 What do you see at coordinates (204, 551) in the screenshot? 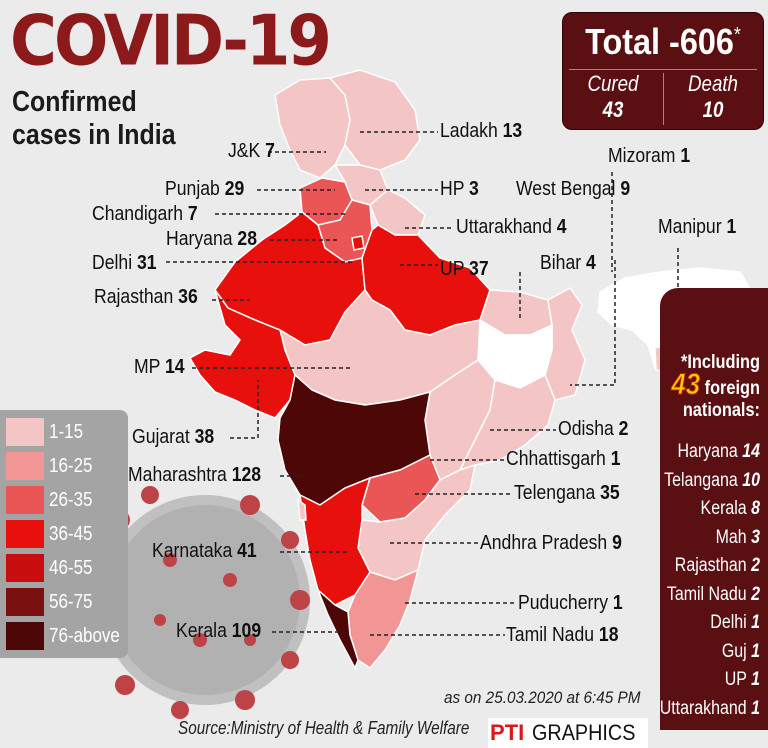
I see `label-karnataka: Karnataka 41` at bounding box center [204, 551].